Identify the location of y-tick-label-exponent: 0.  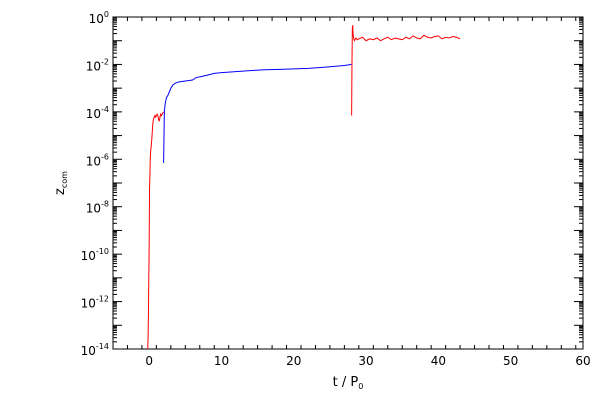
(106, 14).